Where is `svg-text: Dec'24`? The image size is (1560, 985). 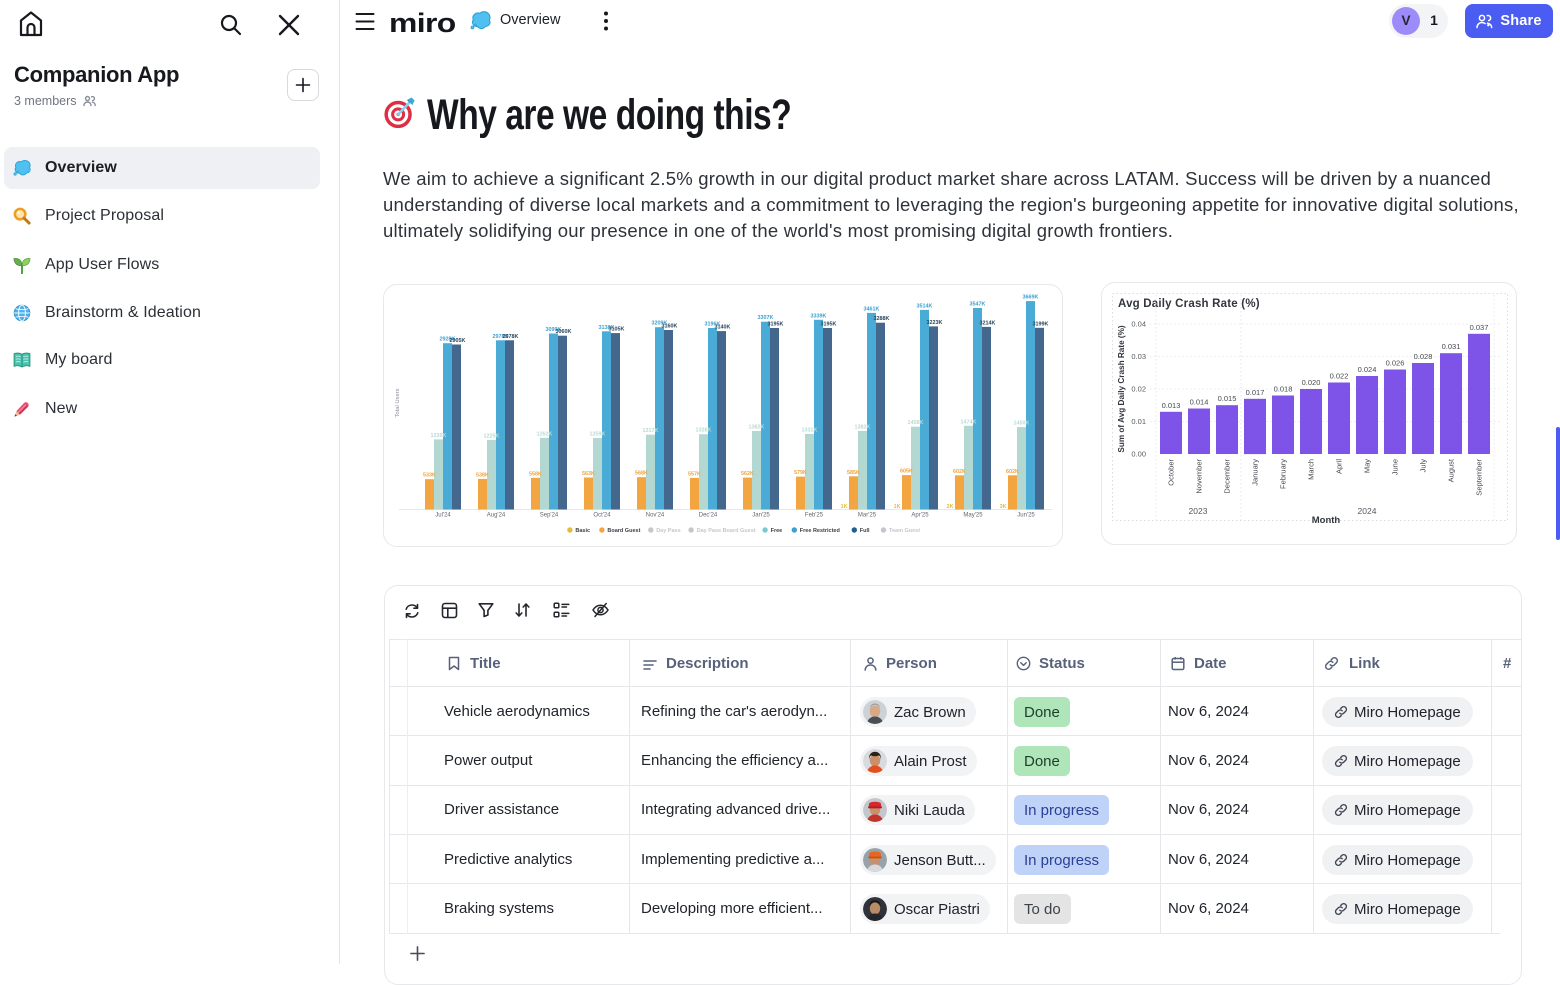
svg-text: Dec'24 is located at coordinates (708, 516).